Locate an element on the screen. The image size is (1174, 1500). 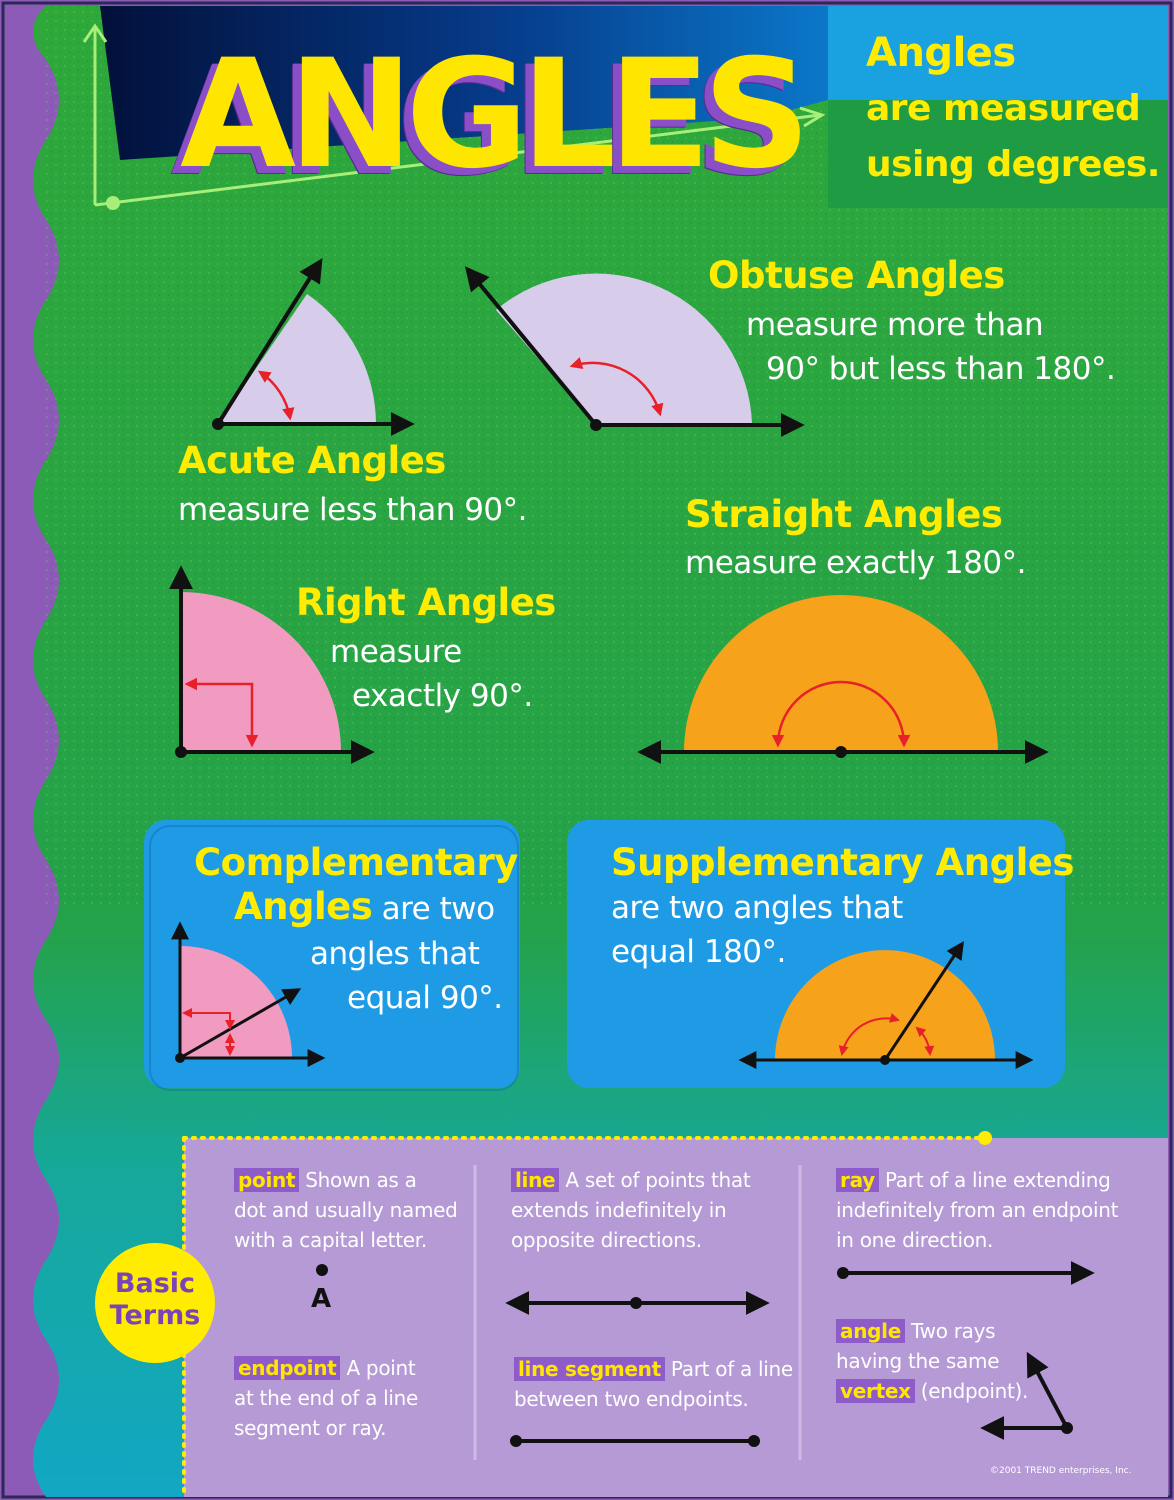
intro-line-3: using degrees. is located at coordinates (1013, 164).